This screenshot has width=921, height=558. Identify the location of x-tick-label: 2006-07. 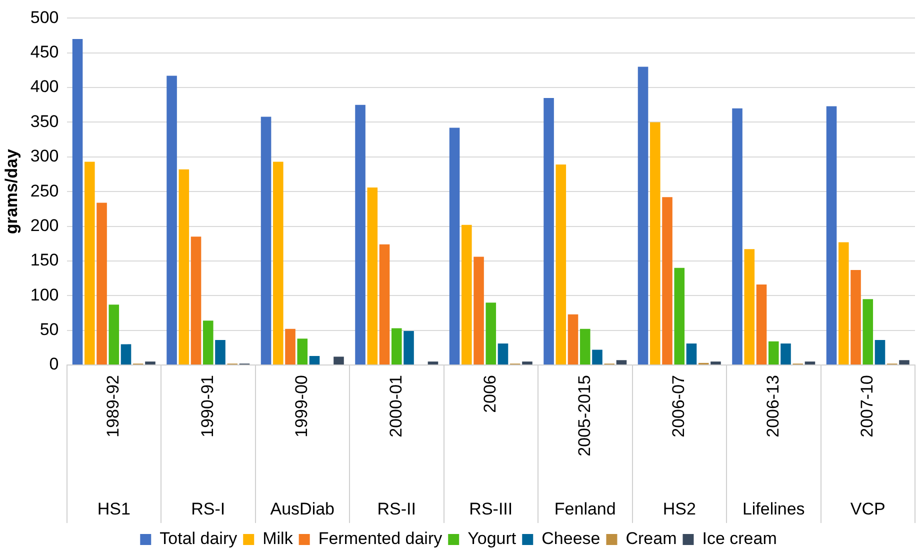
(678, 406).